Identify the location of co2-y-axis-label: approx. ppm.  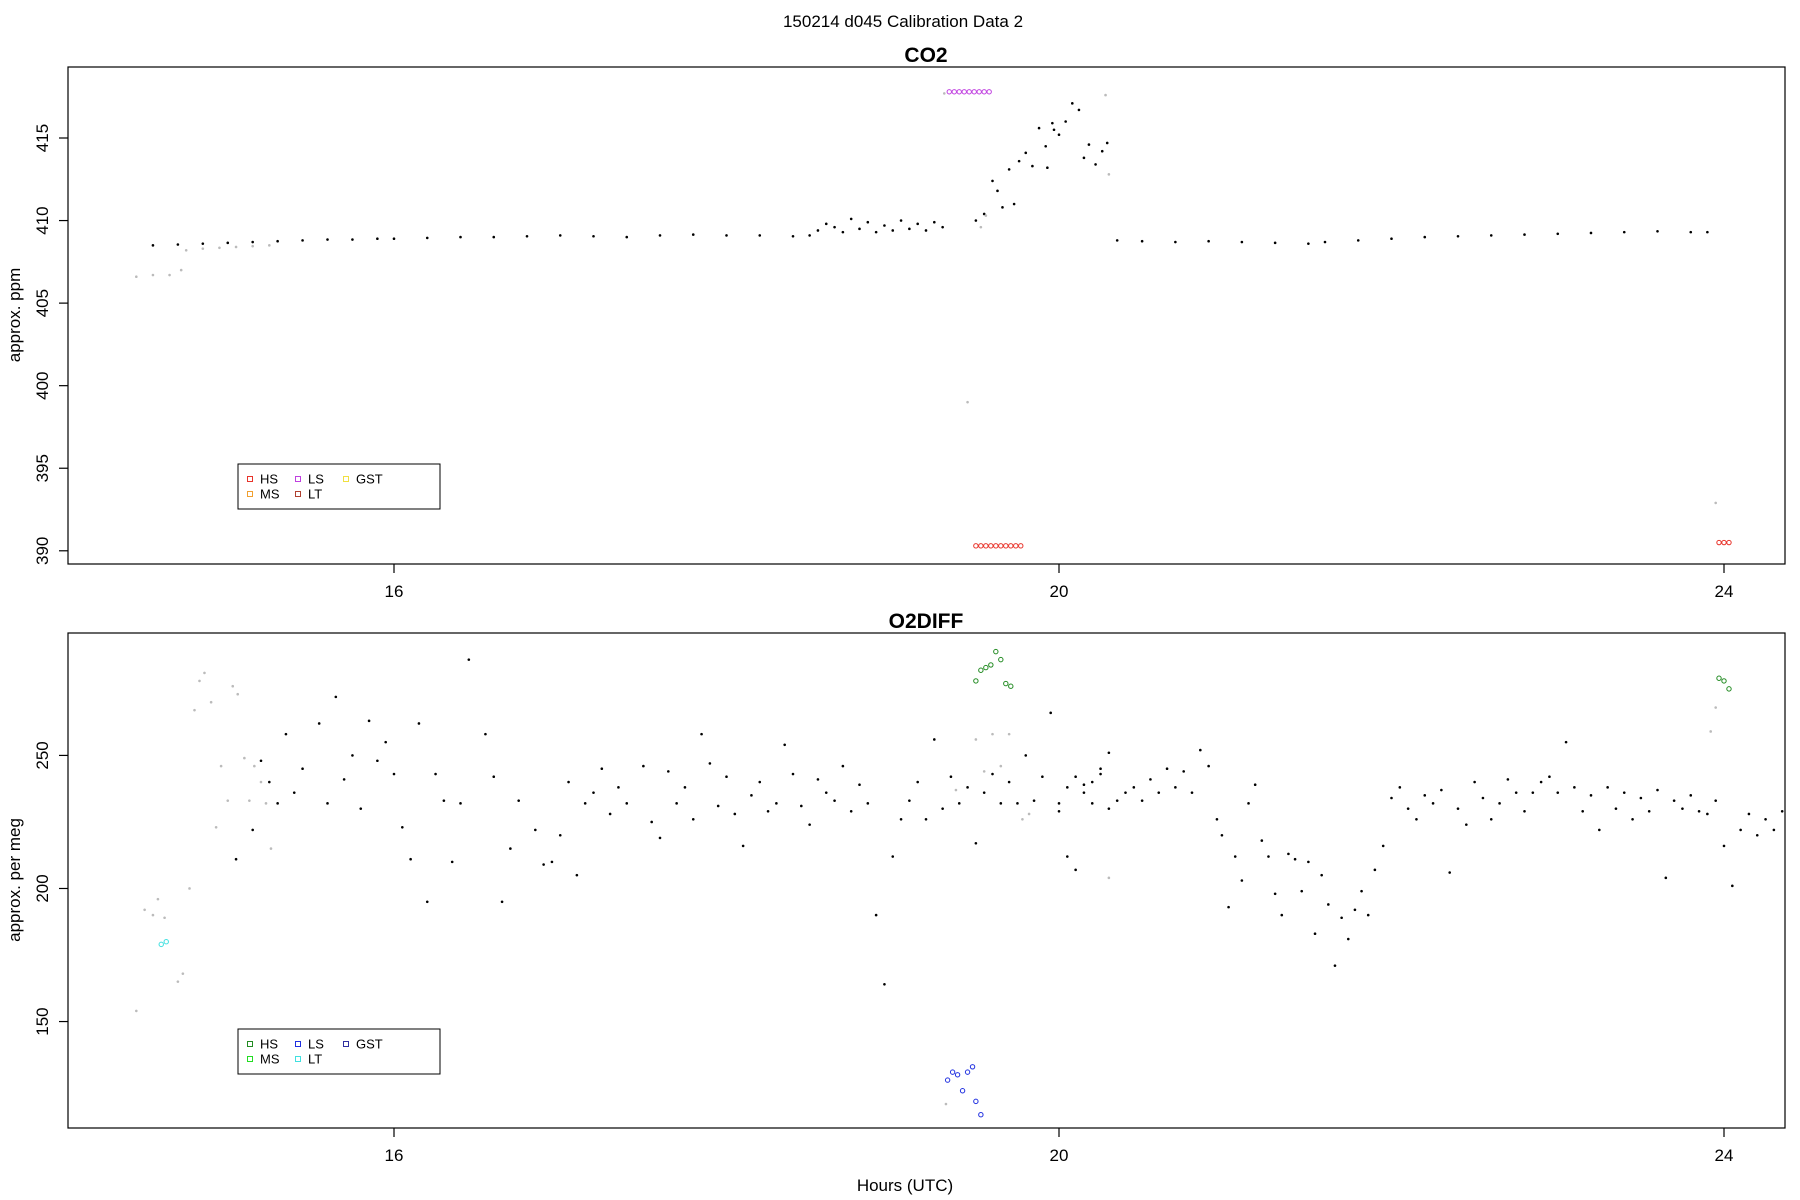
(14, 315).